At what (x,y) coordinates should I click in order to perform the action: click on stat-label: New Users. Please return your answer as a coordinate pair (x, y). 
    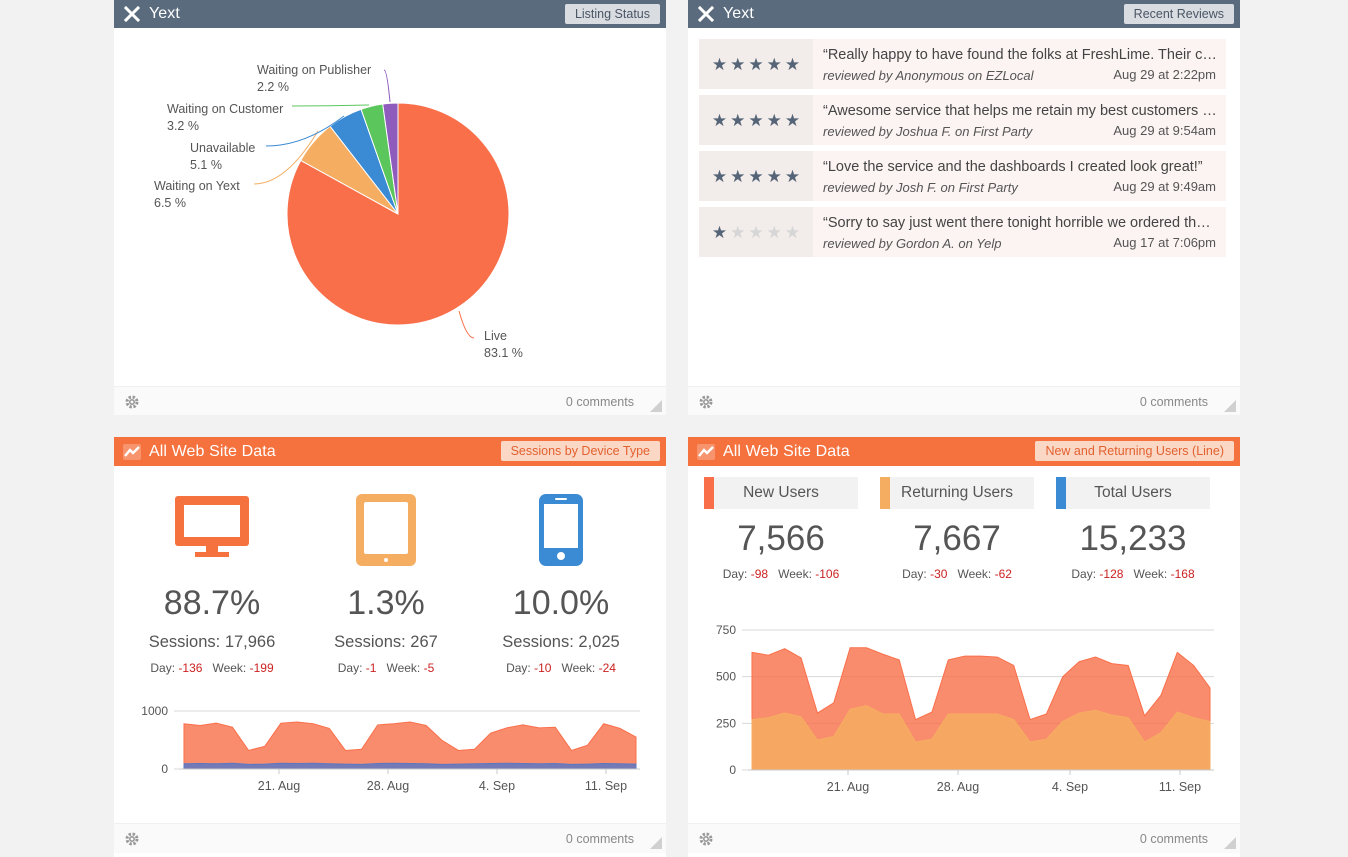
    Looking at the image, I should click on (781, 492).